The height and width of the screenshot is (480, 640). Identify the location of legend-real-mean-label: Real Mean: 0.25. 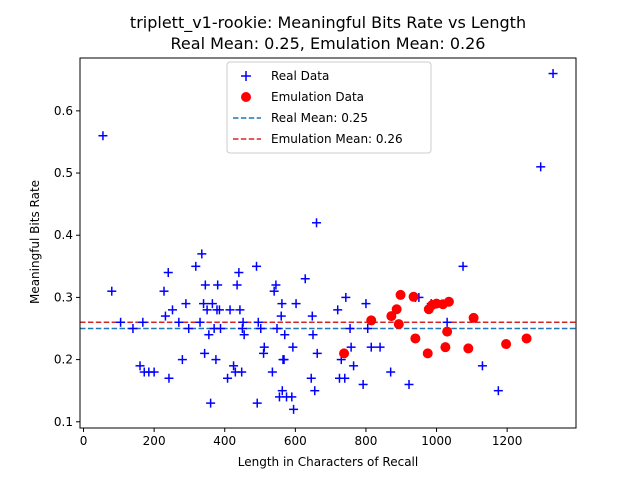
(319, 118).